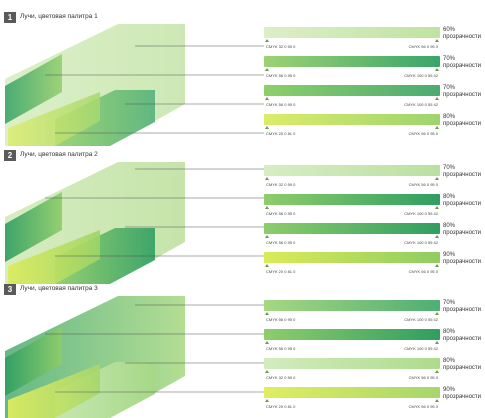  Describe the element at coordinates (10, 17) in the screenshot. I see `section-number: 1` at that location.